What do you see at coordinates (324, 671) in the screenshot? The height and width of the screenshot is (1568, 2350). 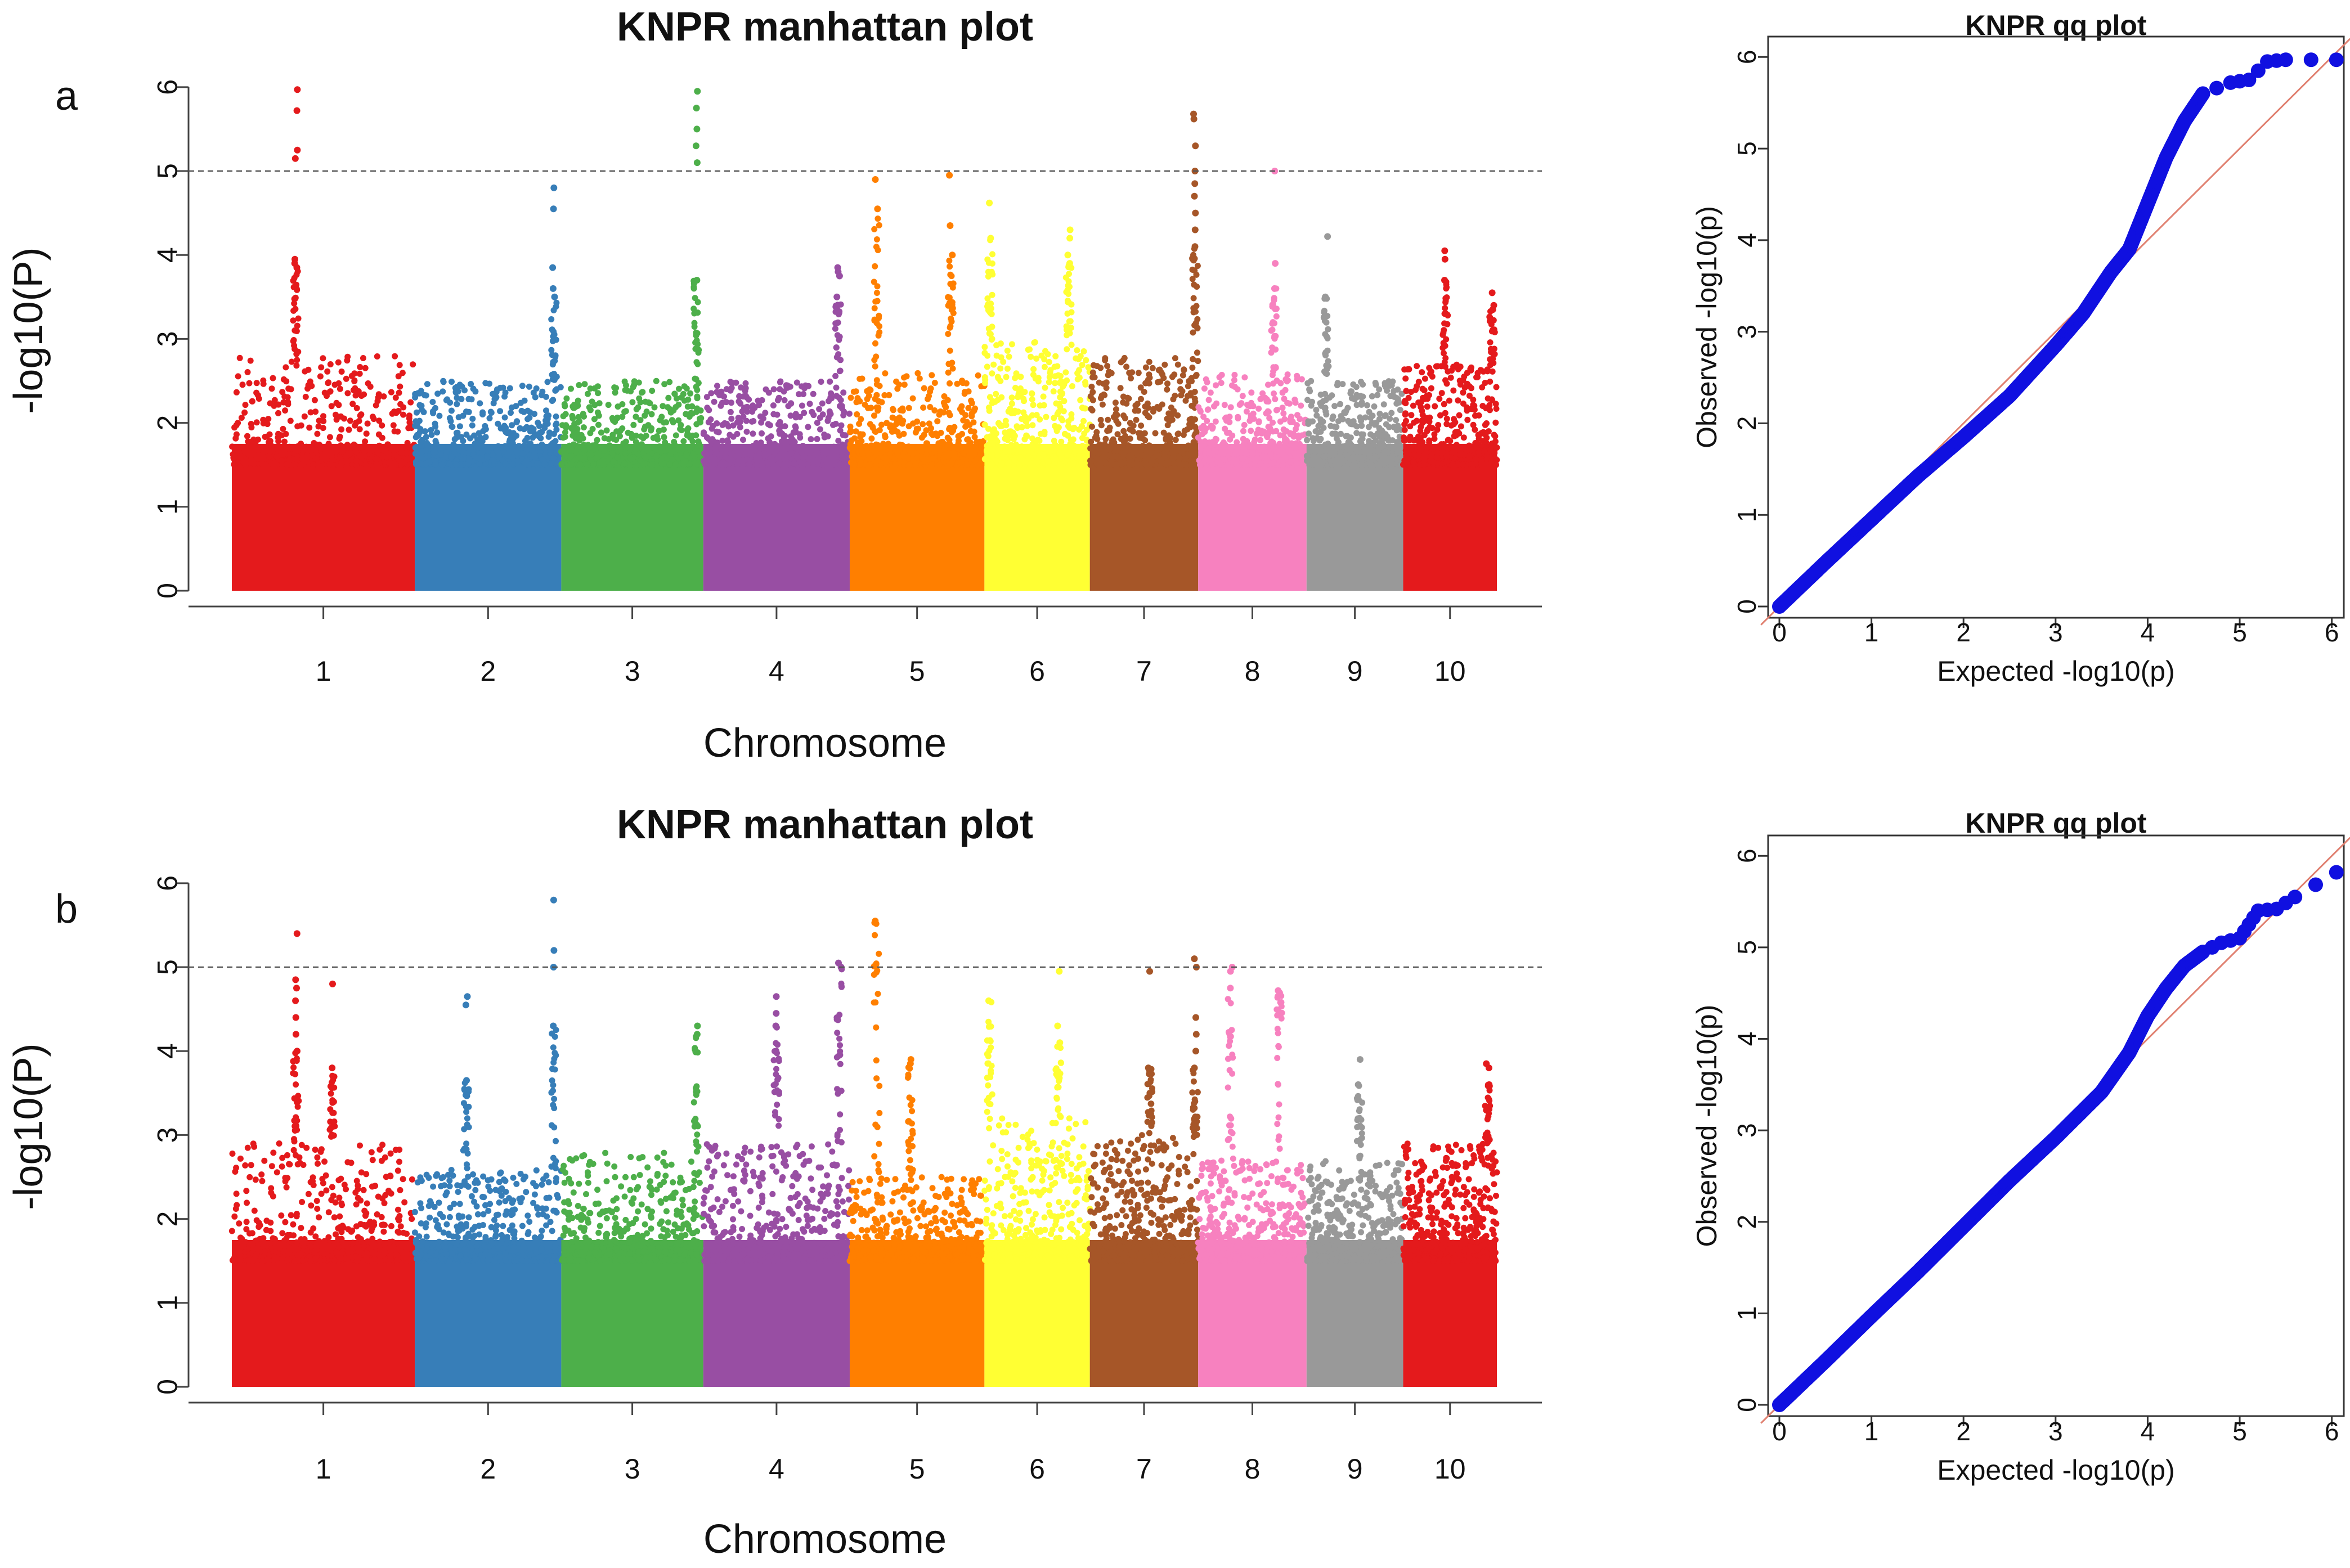 I see `x-tick-label: 1` at bounding box center [324, 671].